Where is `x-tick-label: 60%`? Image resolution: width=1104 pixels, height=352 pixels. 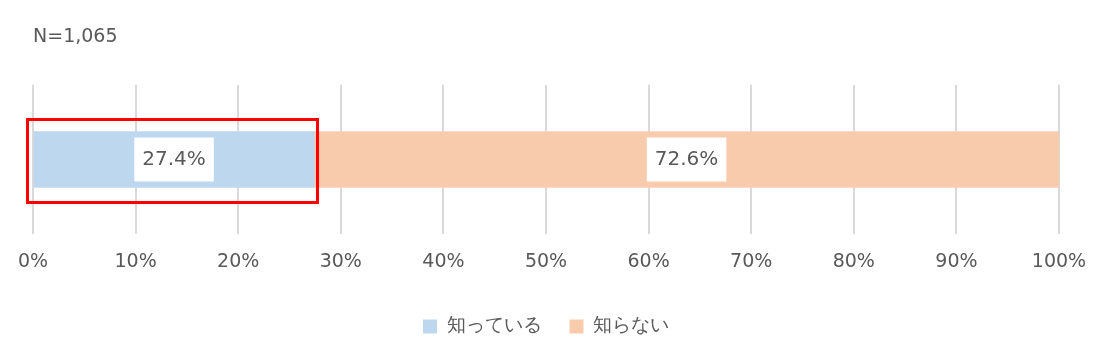
x-tick-label: 60% is located at coordinates (648, 259).